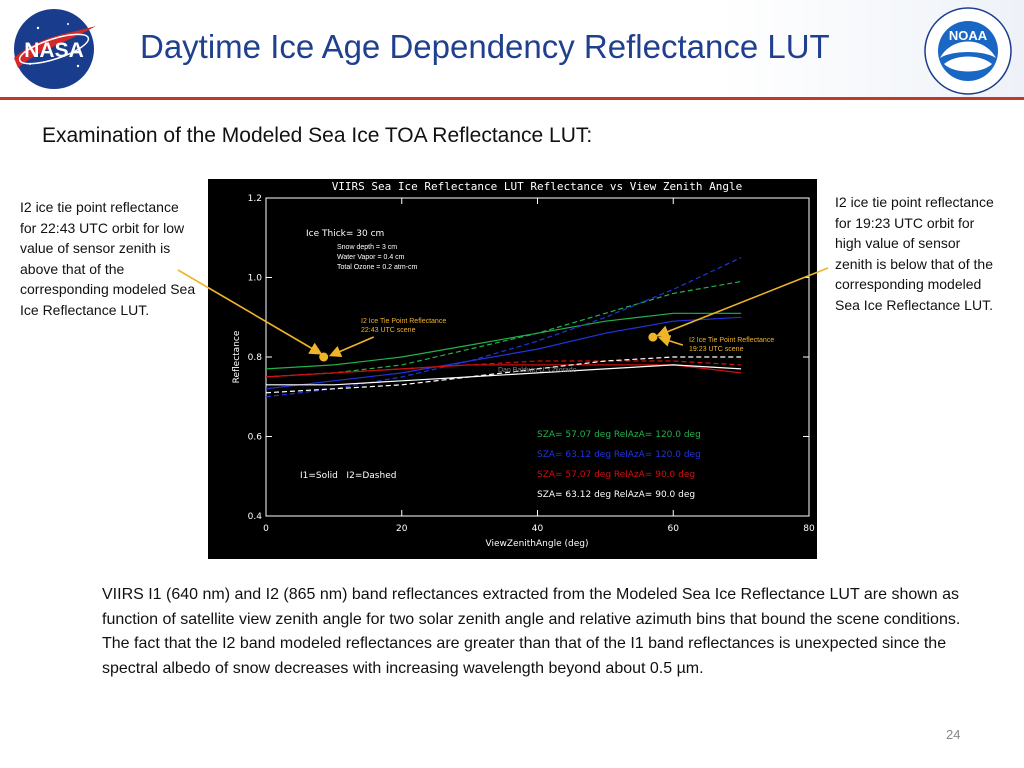 This screenshot has height=768, width=1024. I want to click on legend-entry-4: SZA= 63.12 deg RelAzA= 90.0 deg, so click(616, 495).